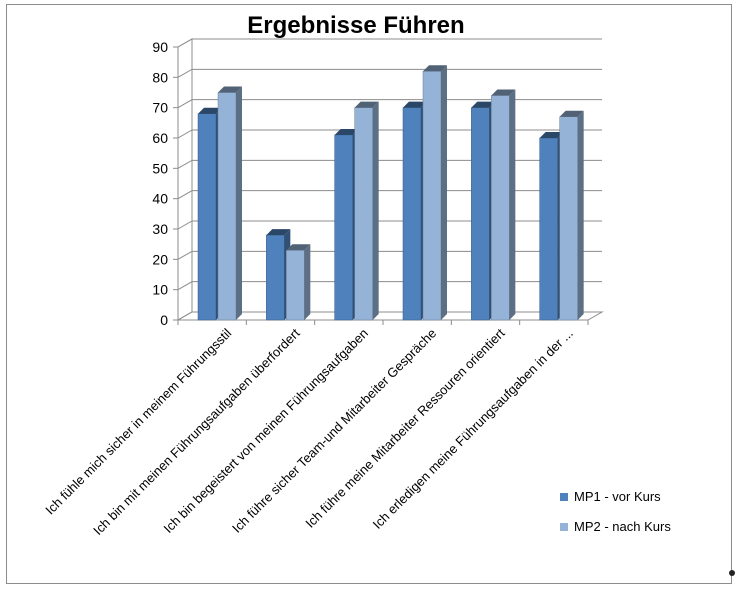 The height and width of the screenshot is (590, 735). Describe the element at coordinates (615, 511) in the screenshot. I see `legend: MP1 - vor Kurs MP2 - nach Kurs` at that location.